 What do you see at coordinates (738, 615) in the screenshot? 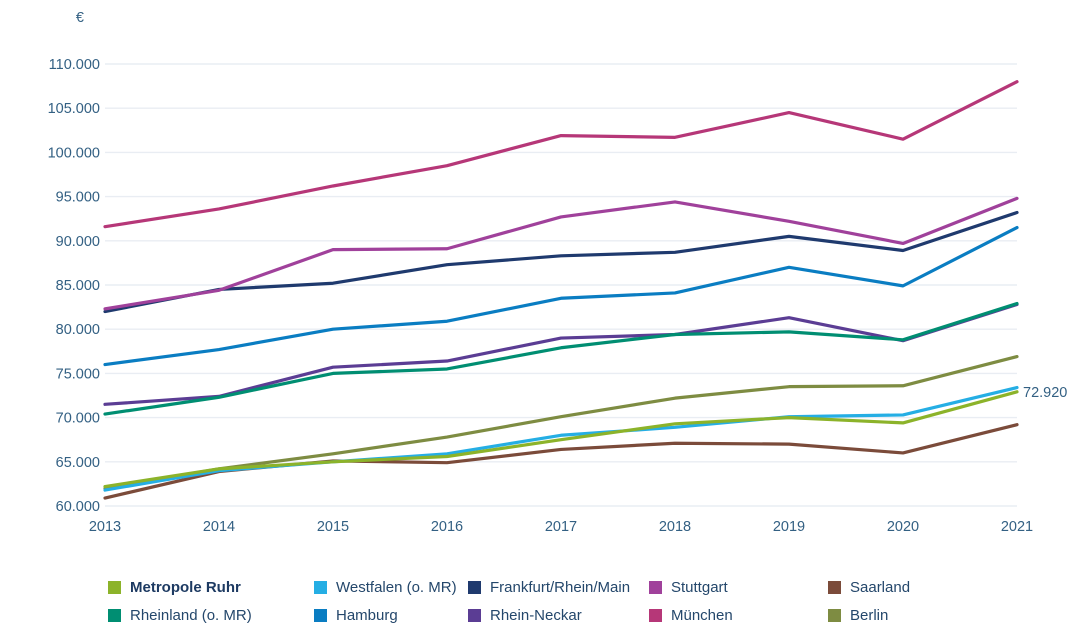
I see `legend-item-m-nchen: München` at bounding box center [738, 615].